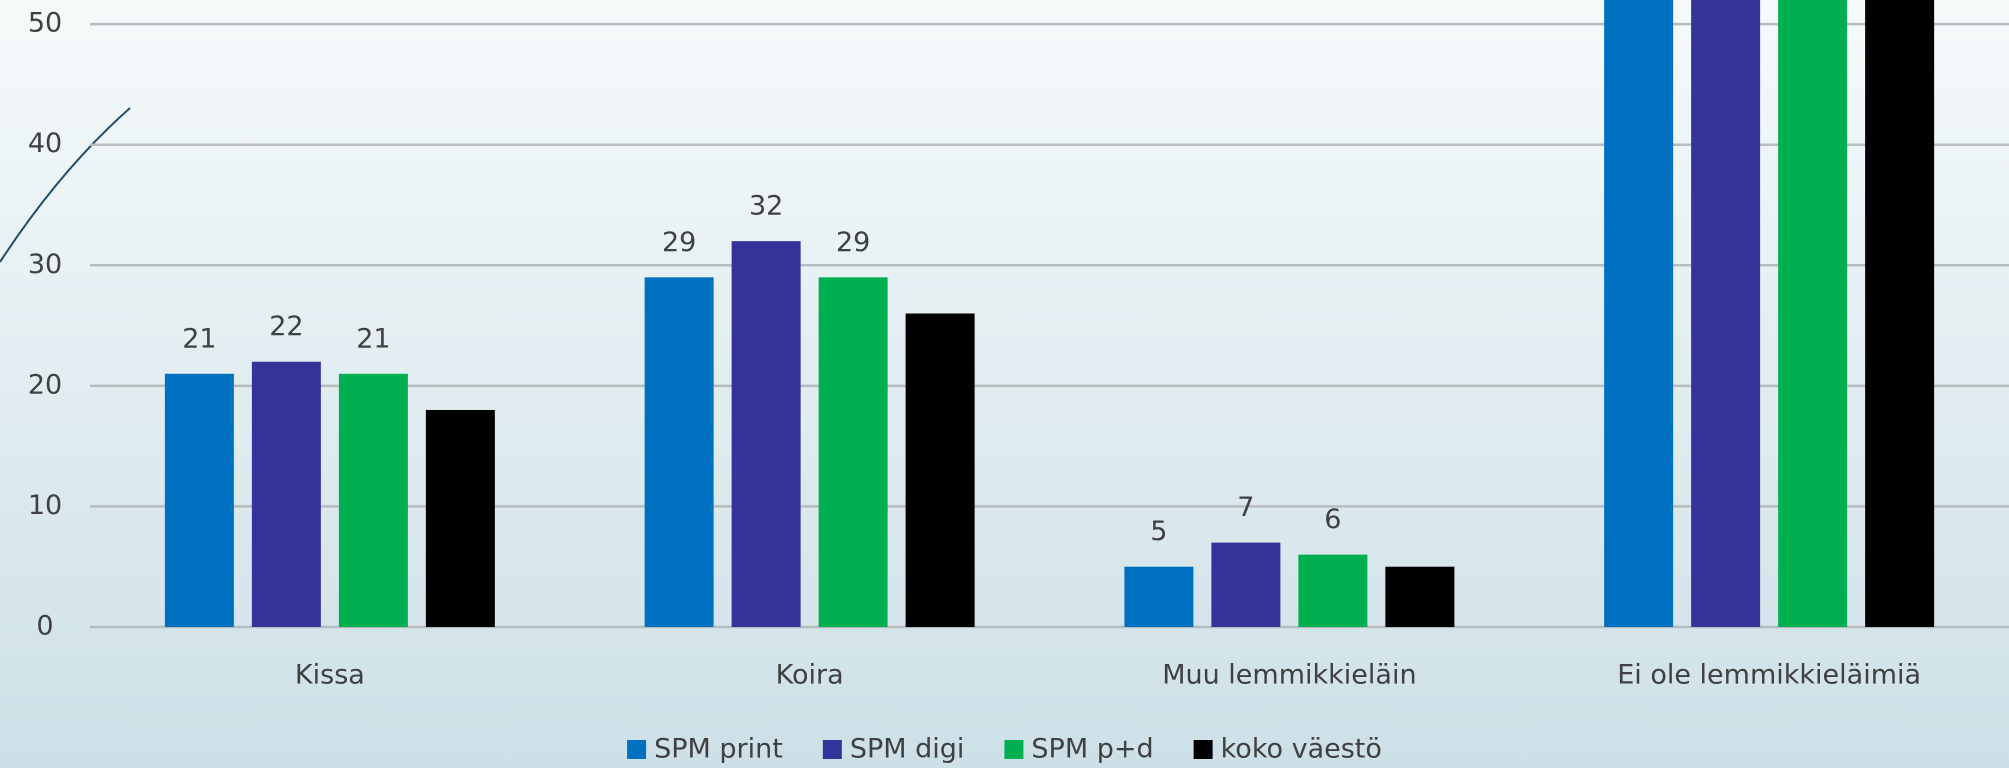  I want to click on legend: SPM print SPM digi SPM p+d koko väestö, so click(1004, 749).